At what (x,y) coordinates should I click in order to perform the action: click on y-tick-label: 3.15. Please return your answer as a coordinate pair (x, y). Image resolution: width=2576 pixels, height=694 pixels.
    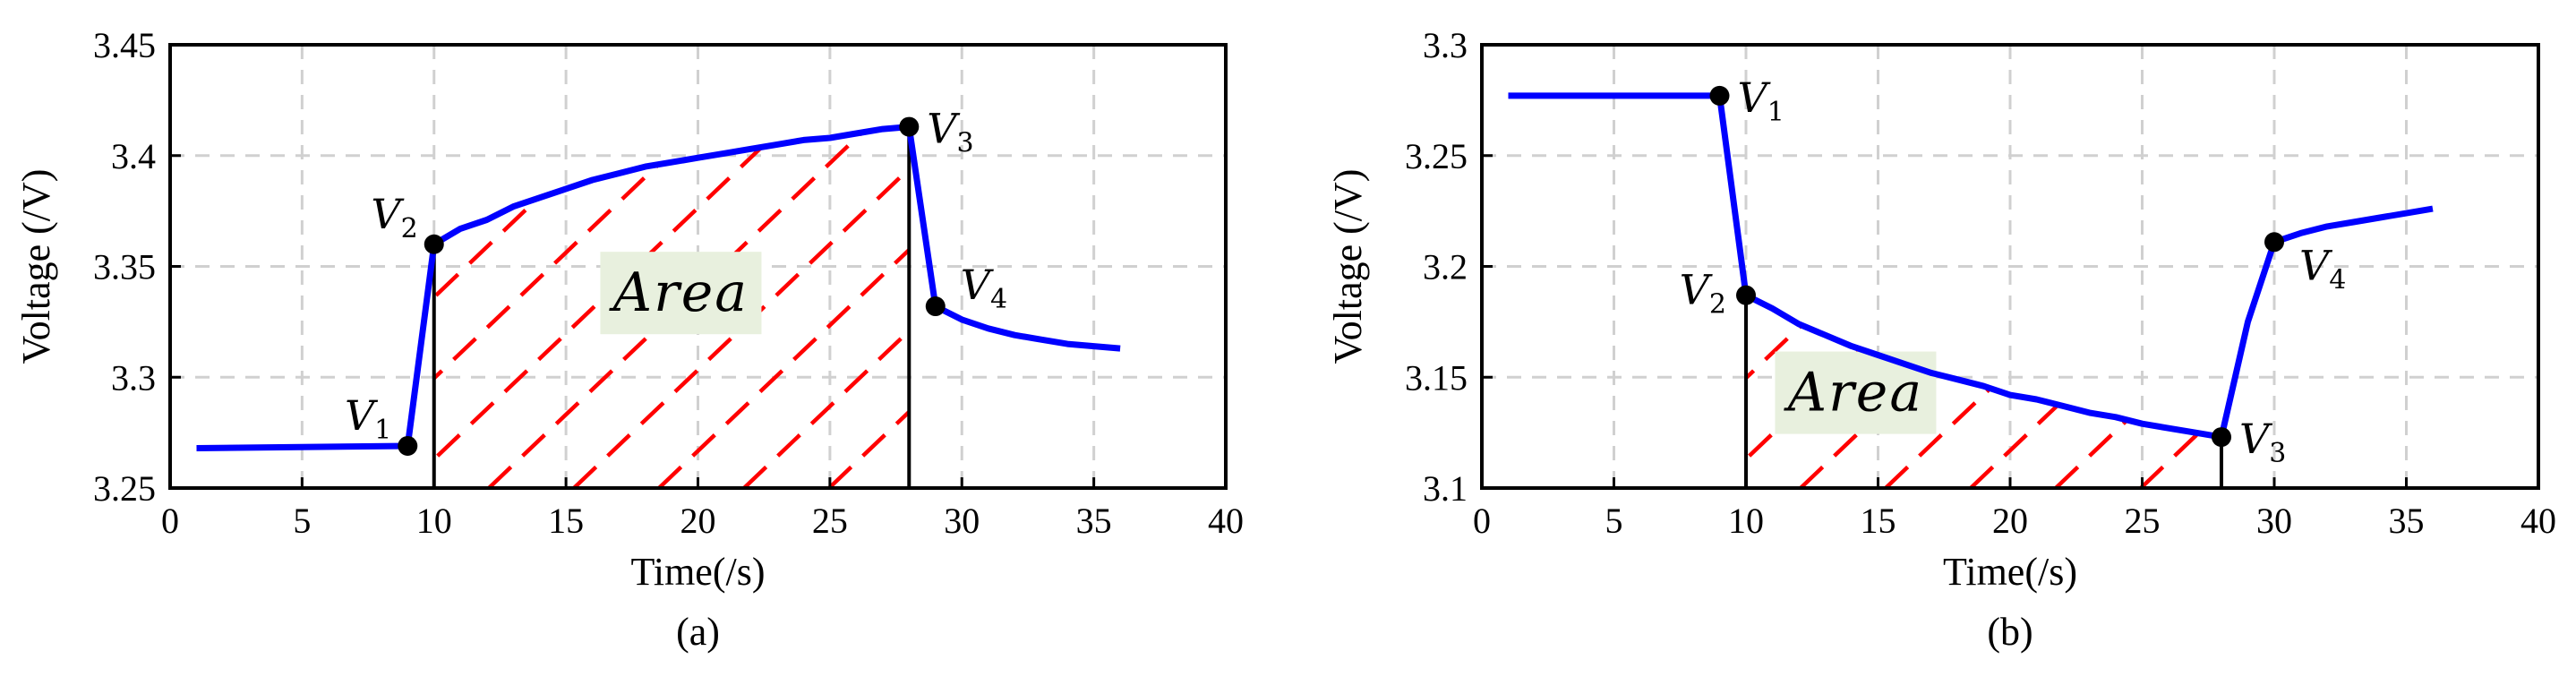
    Looking at the image, I should click on (1436, 377).